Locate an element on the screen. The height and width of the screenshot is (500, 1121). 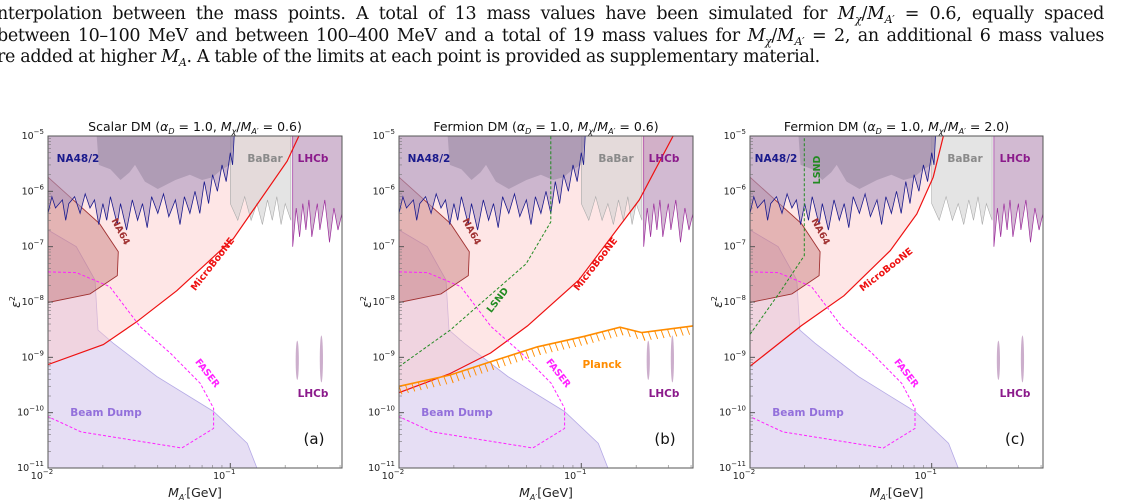
text-part: 2.0 is located at coordinates (994, 126).